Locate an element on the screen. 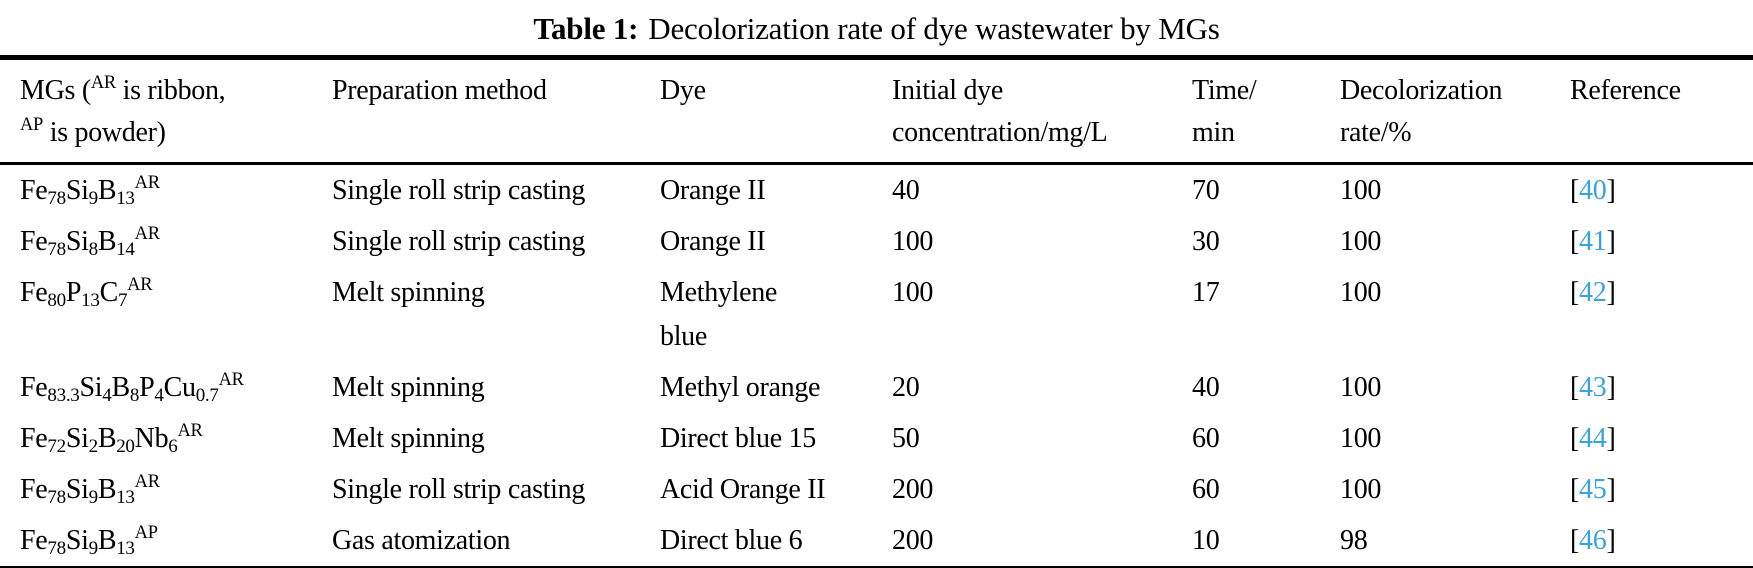 This screenshot has width=1753, height=568. cell-mg: Fe72Si2B20Nb6AR is located at coordinates (111, 438).